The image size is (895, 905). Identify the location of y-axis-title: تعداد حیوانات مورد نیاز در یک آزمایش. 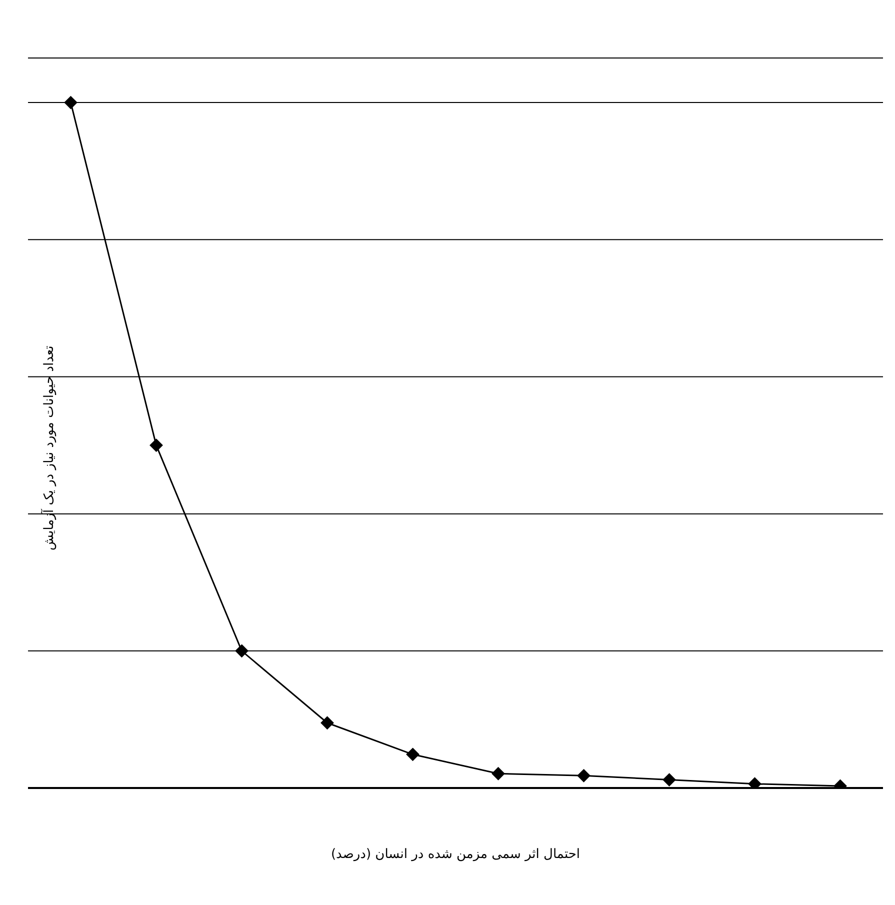
(48, 447).